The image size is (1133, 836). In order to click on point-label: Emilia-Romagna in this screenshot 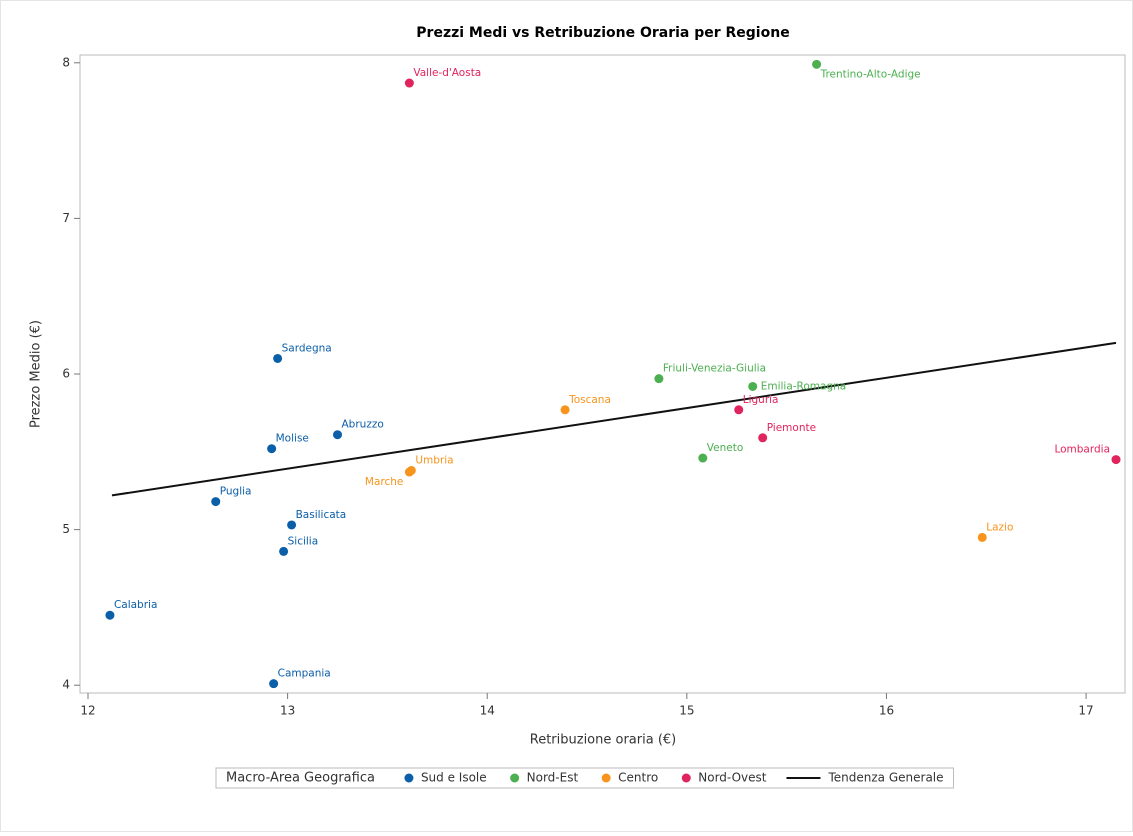, I will do `click(804, 386)`.